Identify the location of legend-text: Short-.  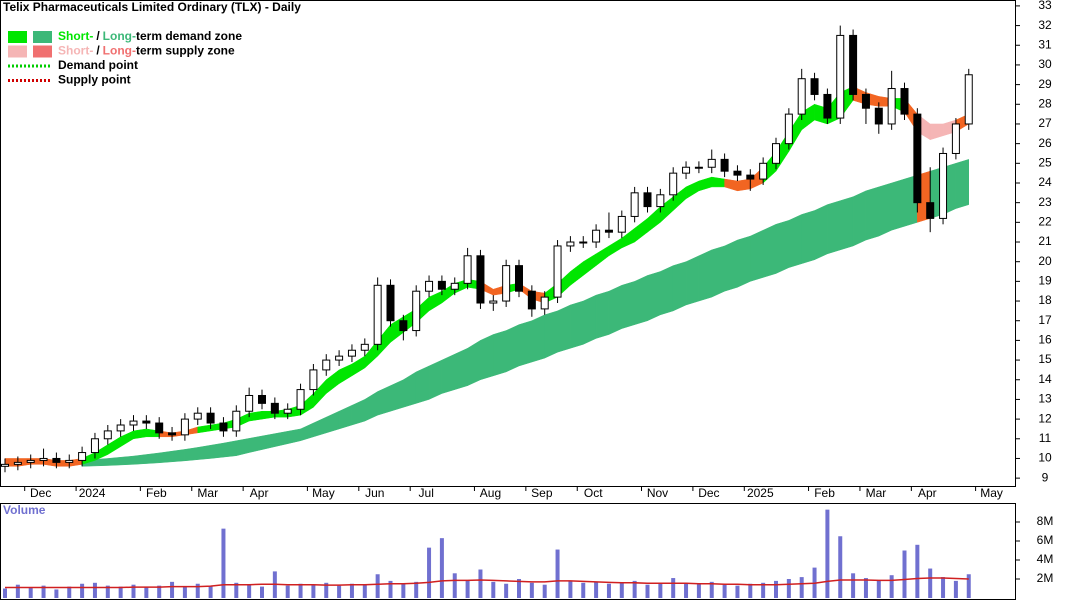
(75, 51).